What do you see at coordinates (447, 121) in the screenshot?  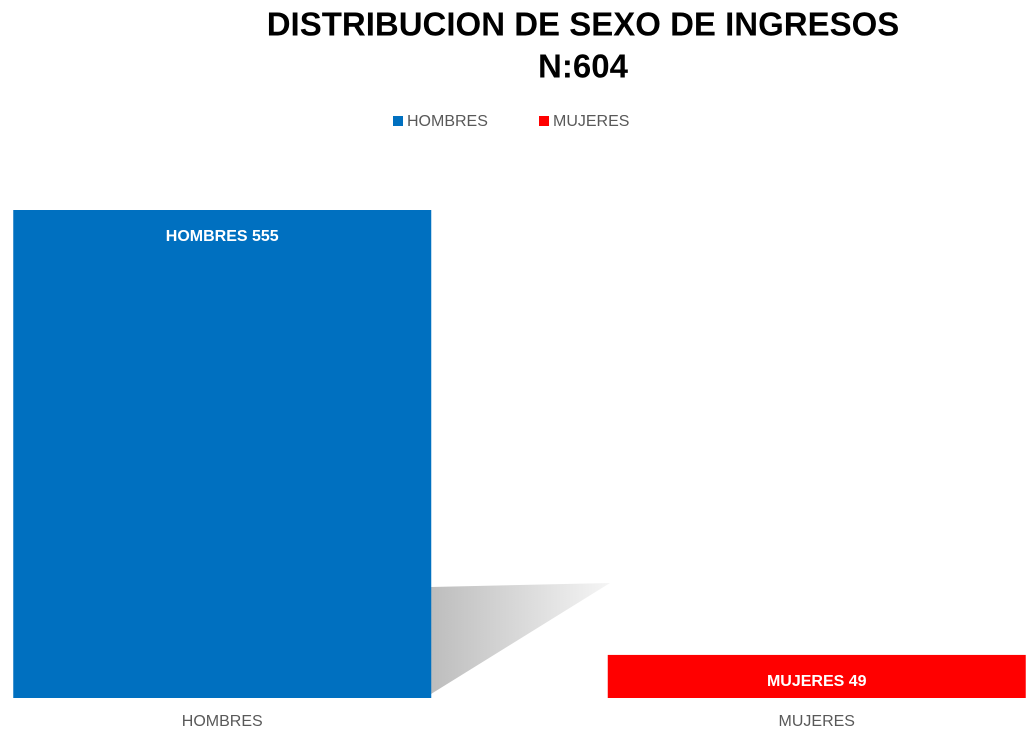 I see `legend-label: HOMBRES` at bounding box center [447, 121].